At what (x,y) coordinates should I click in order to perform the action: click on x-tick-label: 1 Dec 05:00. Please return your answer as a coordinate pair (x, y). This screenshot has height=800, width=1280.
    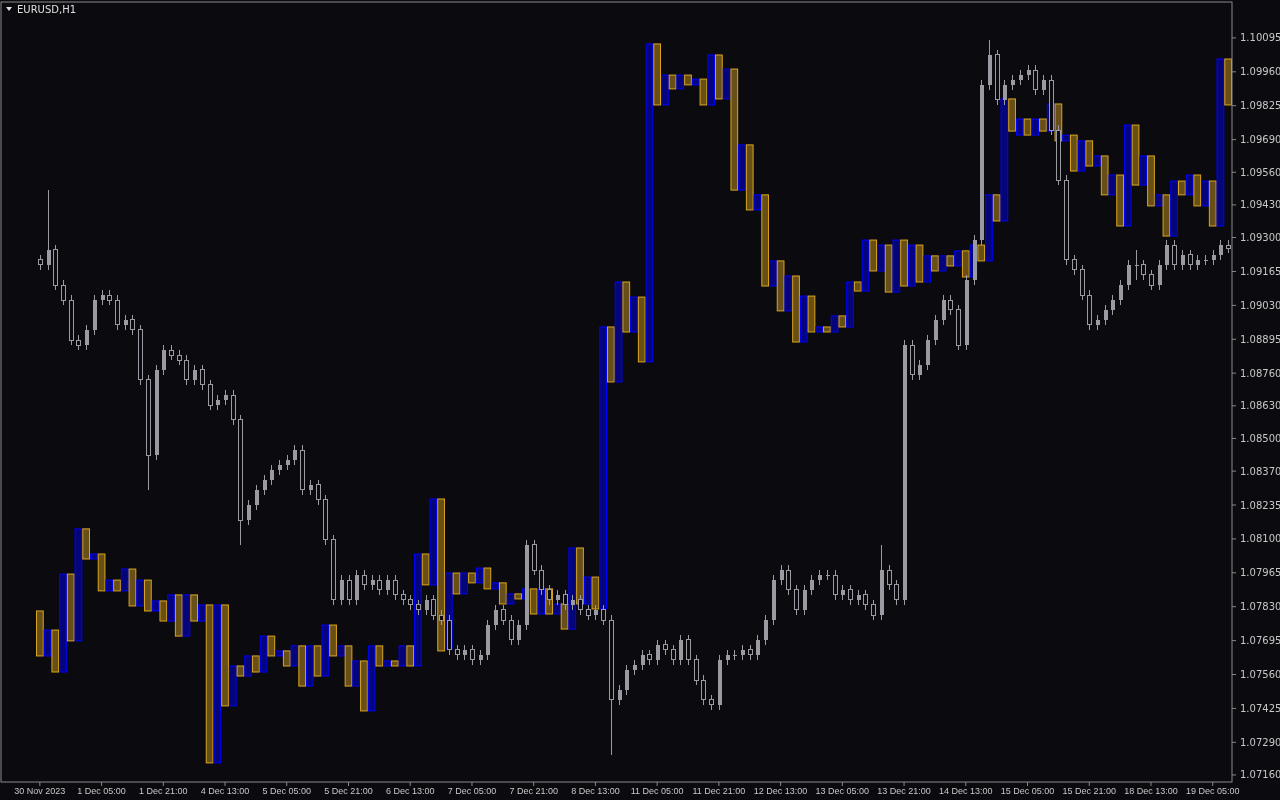
    Looking at the image, I should click on (101, 791).